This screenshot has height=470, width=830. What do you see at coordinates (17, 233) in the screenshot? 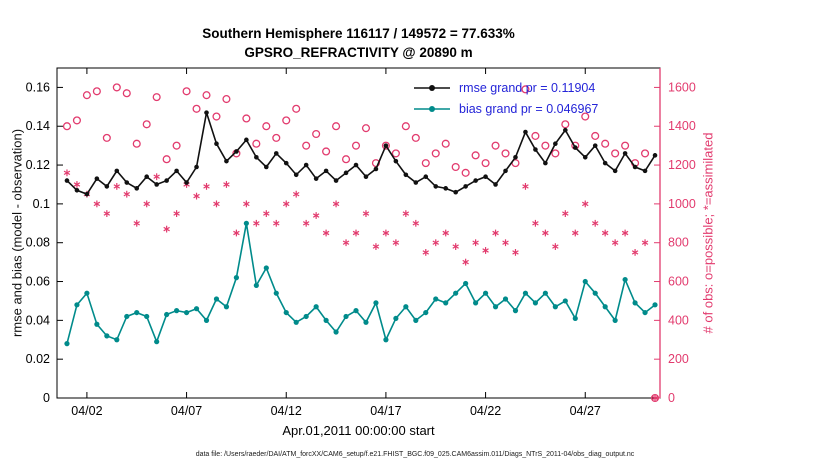
I see `y-axis-label-left: rmse and bias (model - observation)` at bounding box center [17, 233].